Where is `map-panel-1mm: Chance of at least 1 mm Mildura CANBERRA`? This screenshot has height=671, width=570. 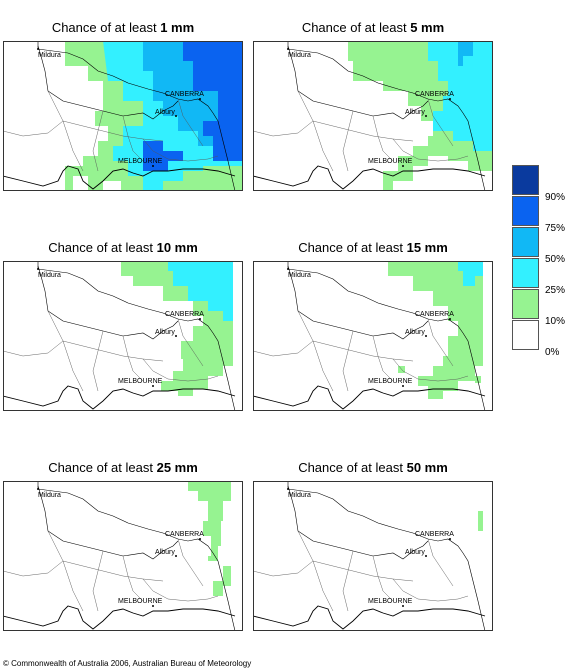
map-panel-1mm: Chance of at least 1 mm Mildura CANBERRA is located at coordinates (123, 122).